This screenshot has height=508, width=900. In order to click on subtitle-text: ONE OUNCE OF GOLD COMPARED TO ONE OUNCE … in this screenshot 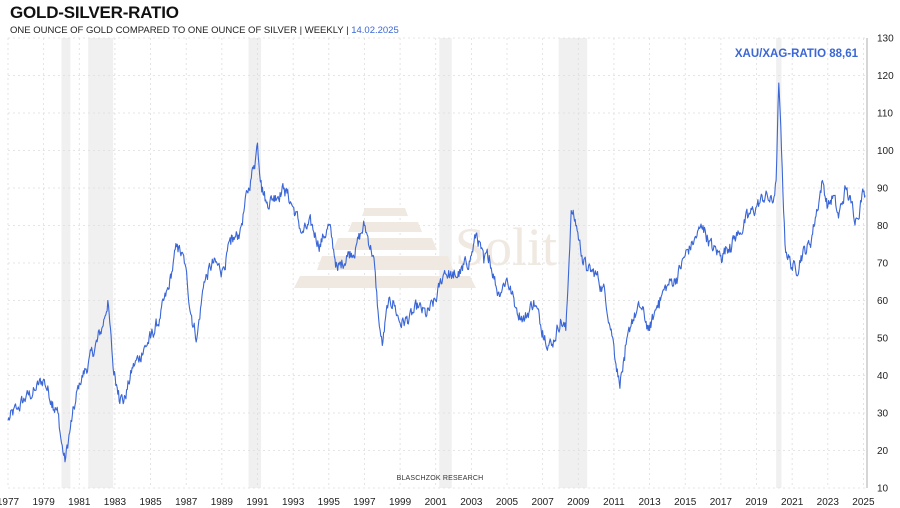, I will do `click(179, 30)`.